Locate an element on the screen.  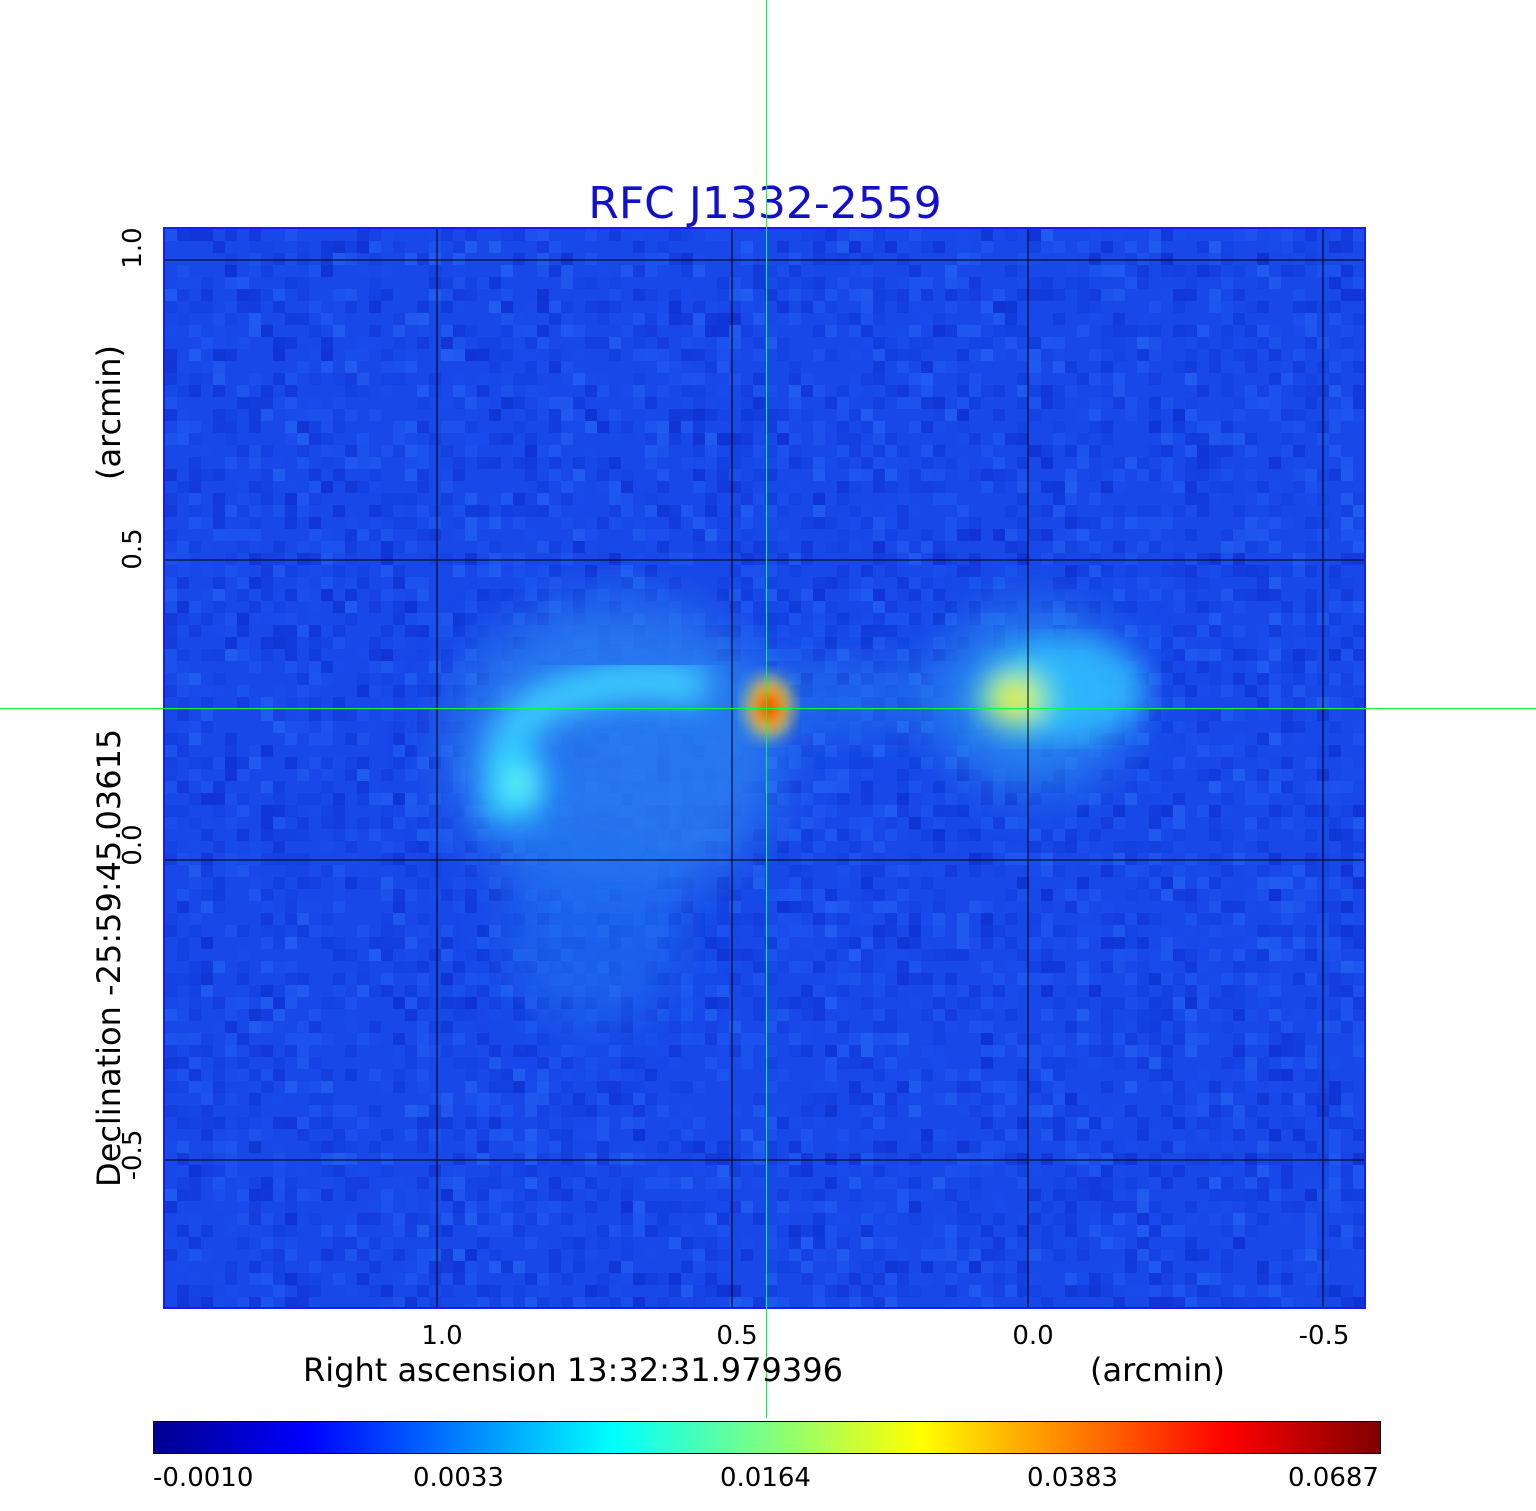
x-axis-unit: (arcmin) is located at coordinates (1157, 1370).